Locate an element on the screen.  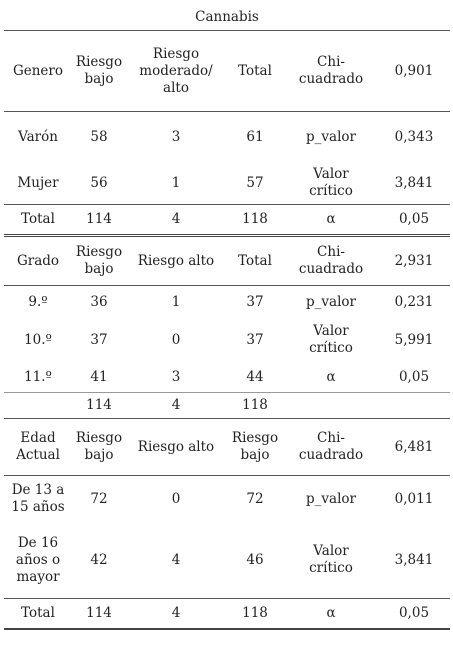
header-cell: 6,481 is located at coordinates (414, 446).